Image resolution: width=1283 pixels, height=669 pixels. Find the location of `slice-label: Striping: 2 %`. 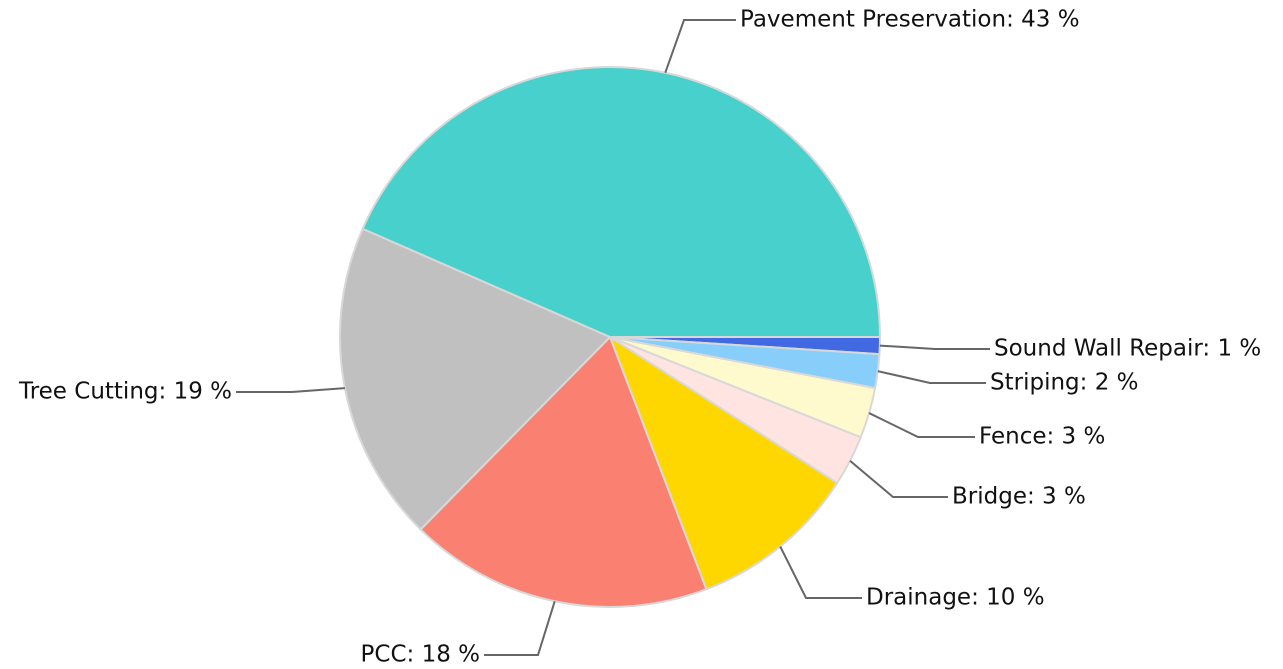

slice-label: Striping: 2 % is located at coordinates (1064, 383).